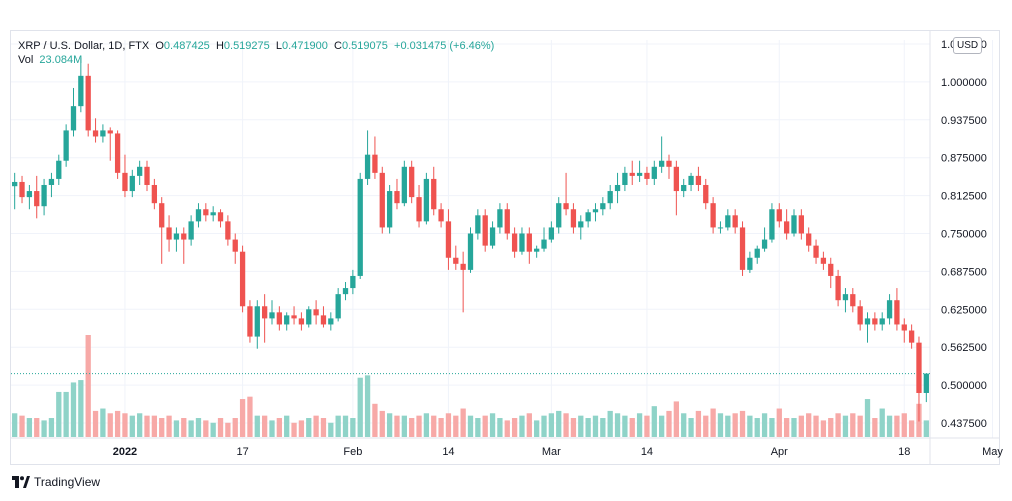 This screenshot has height=501, width=1012. Describe the element at coordinates (56, 482) in the screenshot. I see `tradingview-brand: TradingView` at that location.